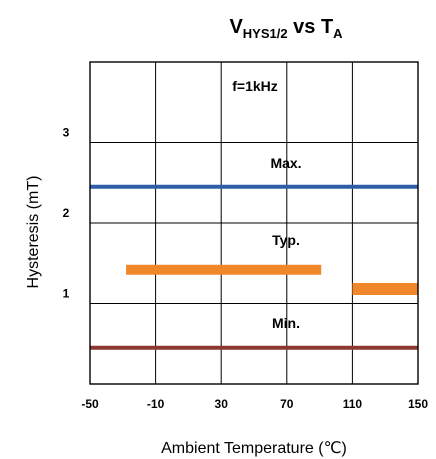 This screenshot has width=436, height=459. I want to click on frequency-annotation: f=1kHz, so click(255, 86).